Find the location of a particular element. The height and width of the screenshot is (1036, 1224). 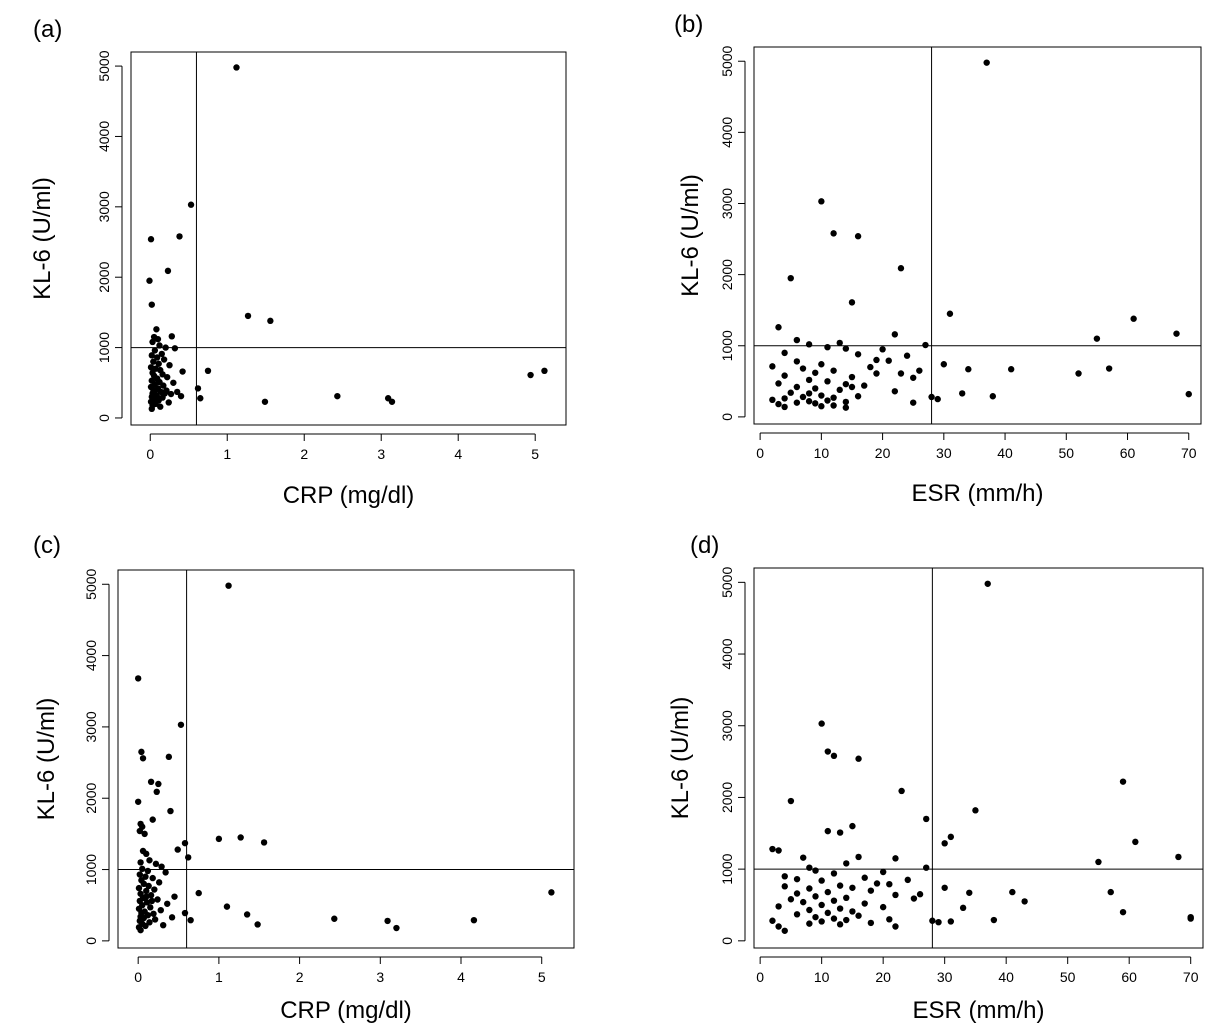

panel-c-x-tick-label: 2 is located at coordinates (300, 977).